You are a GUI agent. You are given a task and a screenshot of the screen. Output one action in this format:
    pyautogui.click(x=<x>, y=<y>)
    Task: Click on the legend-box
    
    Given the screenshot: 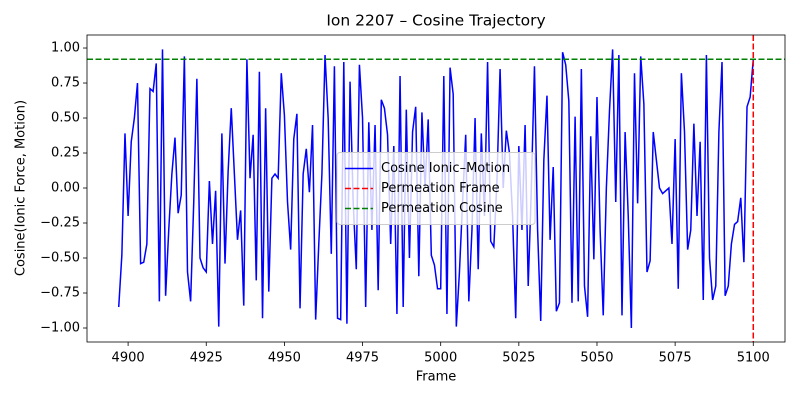 What is the action you would take?
    pyautogui.click(x=436, y=188)
    